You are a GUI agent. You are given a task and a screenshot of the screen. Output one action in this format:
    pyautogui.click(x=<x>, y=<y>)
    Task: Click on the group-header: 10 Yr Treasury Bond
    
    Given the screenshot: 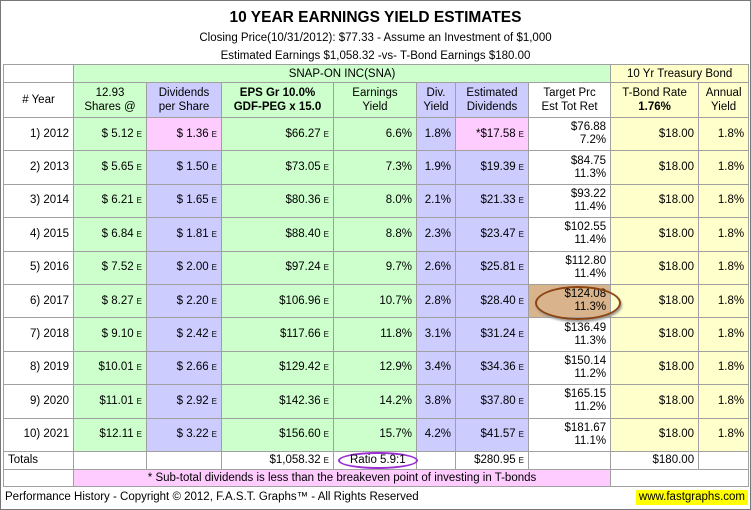 What is the action you would take?
    pyautogui.click(x=680, y=73)
    